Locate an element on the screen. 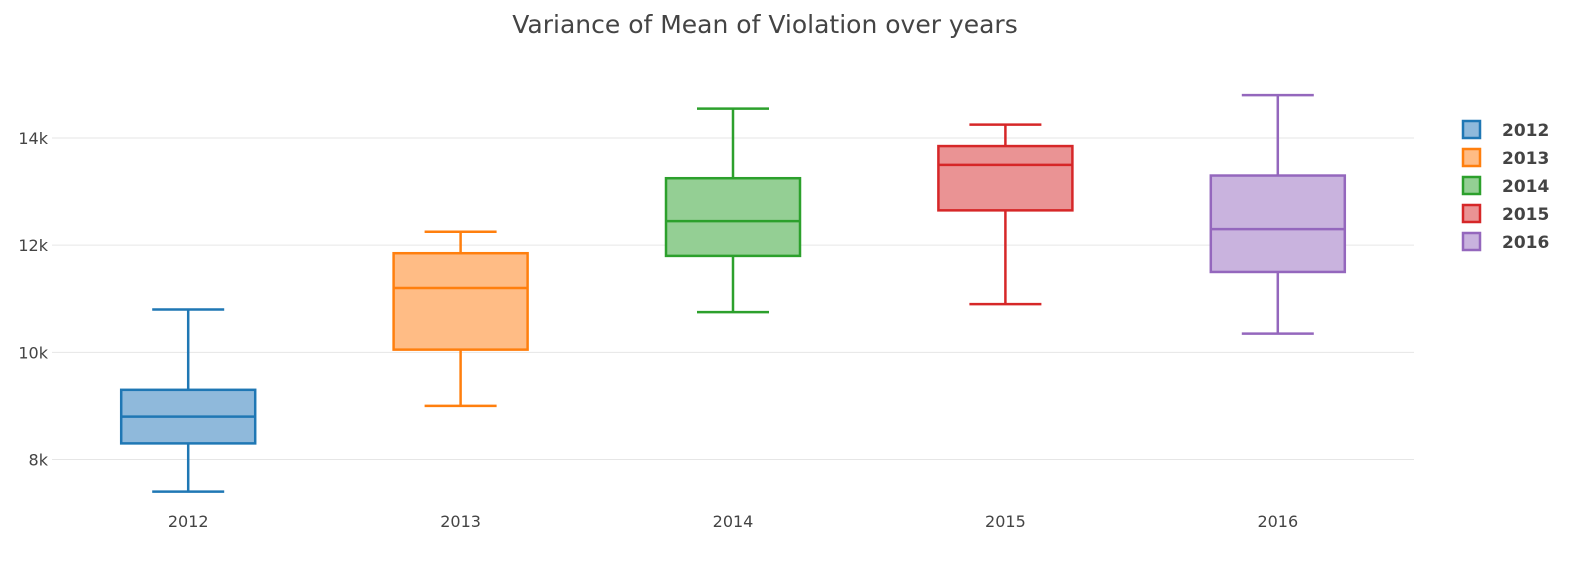 The width and height of the screenshot is (1593, 576). legend-item-2014: 2014 is located at coordinates (1505, 186).